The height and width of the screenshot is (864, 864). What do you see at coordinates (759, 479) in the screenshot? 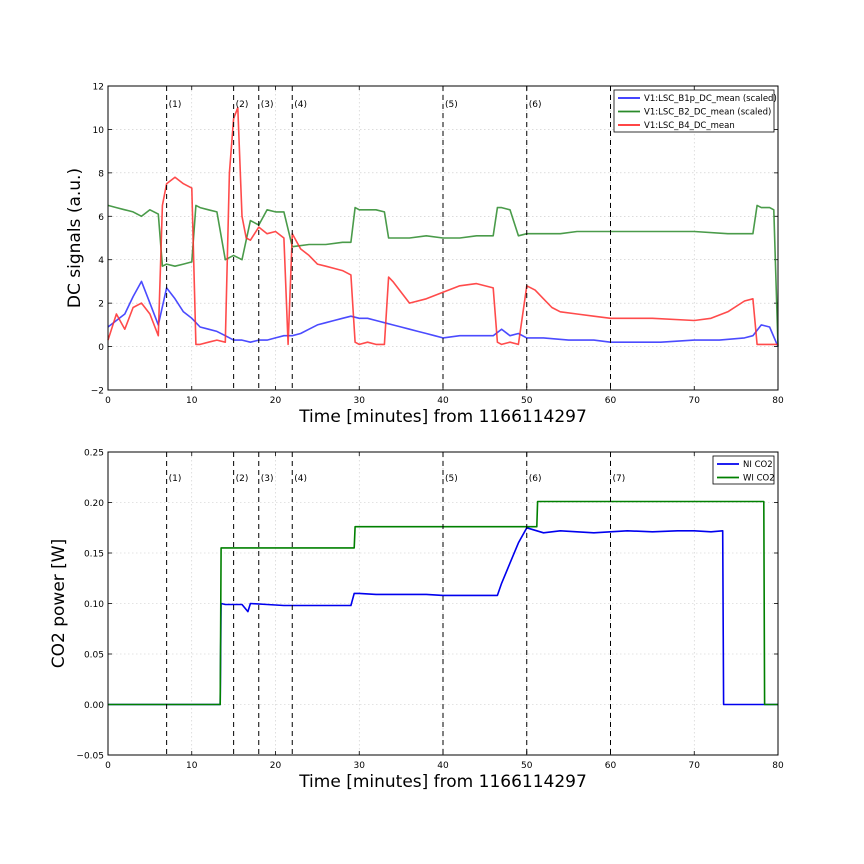
I see `legend-label: WI CO2` at bounding box center [759, 479].